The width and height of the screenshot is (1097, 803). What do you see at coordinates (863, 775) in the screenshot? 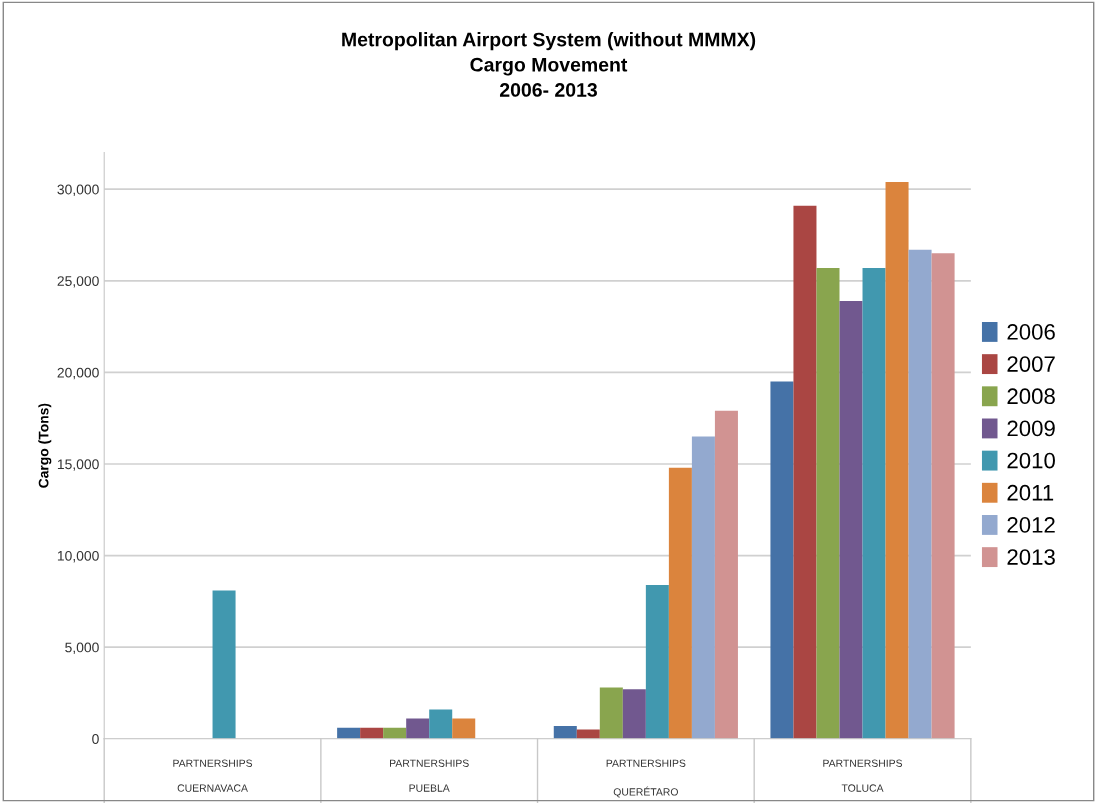
I see `category-label: PARTNERSHIPS TOLUCA` at bounding box center [863, 775].